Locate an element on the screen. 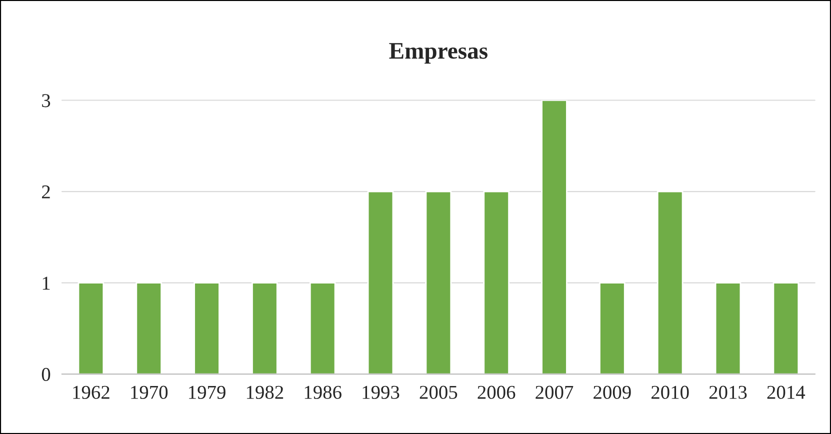 This screenshot has height=434, width=831. x-tick-label: 2005 is located at coordinates (439, 392).